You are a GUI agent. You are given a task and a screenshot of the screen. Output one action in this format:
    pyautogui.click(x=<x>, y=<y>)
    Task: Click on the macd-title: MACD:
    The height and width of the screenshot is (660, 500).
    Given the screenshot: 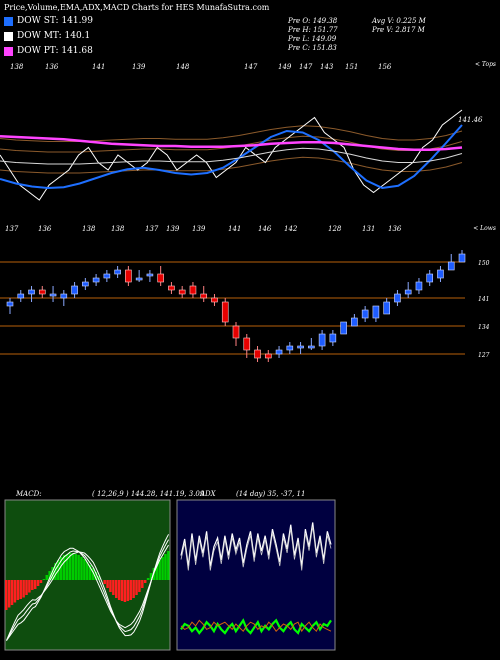 What is the action you would take?
    pyautogui.click(x=29, y=494)
    